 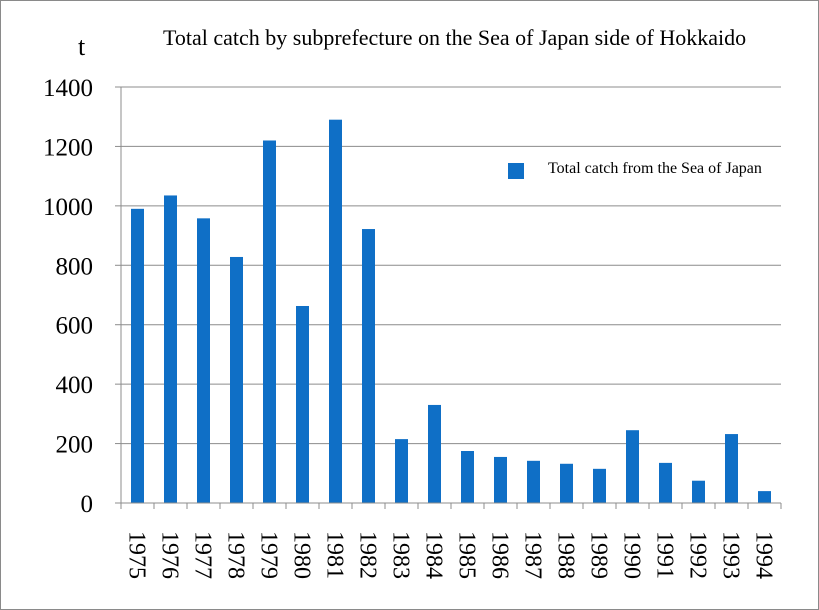 I want to click on bar-1988, so click(x=566, y=483).